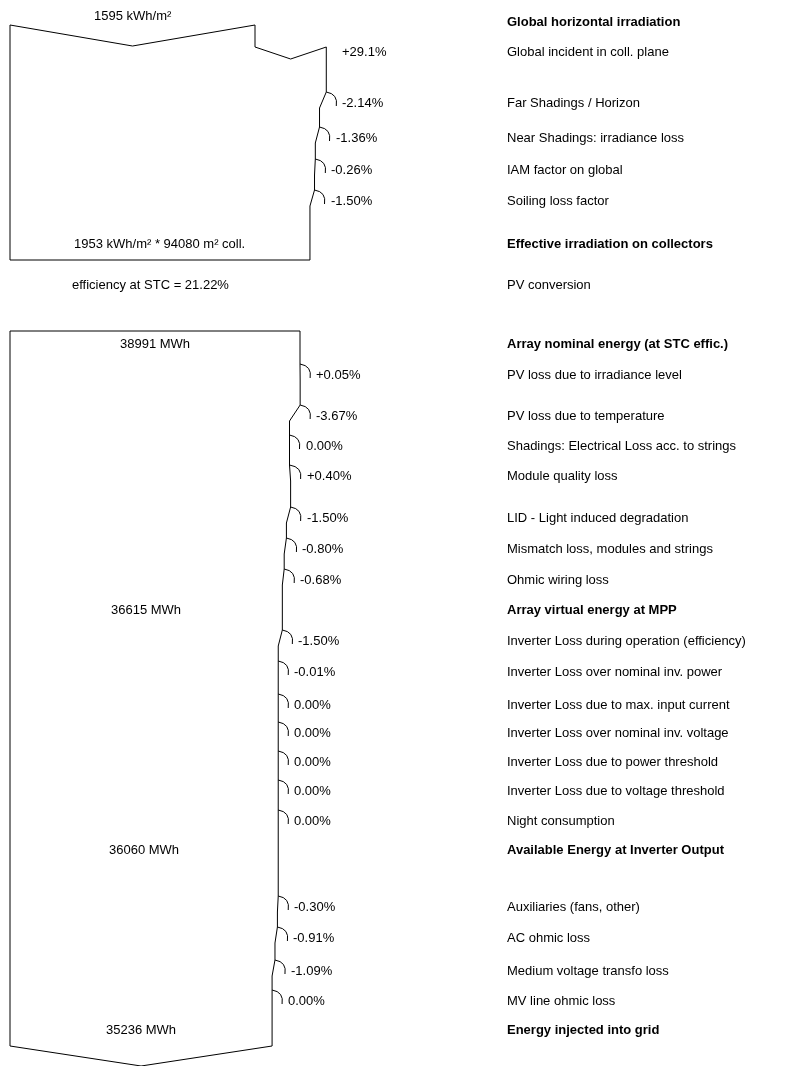 The height and width of the screenshot is (1066, 809). I want to click on category-label: Far Shadings / Horizon, so click(573, 102).